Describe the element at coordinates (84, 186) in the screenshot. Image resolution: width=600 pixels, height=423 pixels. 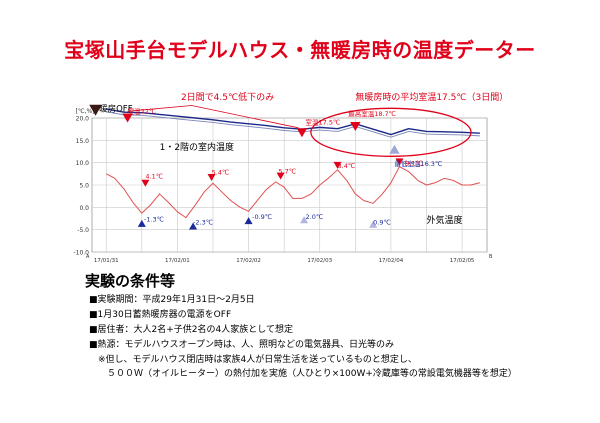
I see `y-tick-label: 5.0` at that location.